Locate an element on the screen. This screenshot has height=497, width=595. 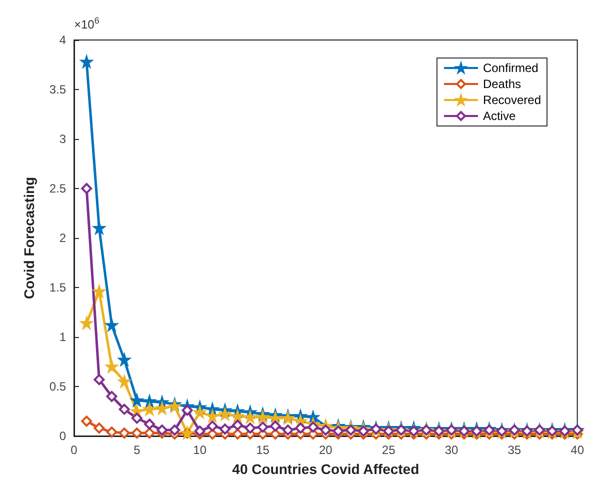
y-tick-label: 2 is located at coordinates (62, 238).